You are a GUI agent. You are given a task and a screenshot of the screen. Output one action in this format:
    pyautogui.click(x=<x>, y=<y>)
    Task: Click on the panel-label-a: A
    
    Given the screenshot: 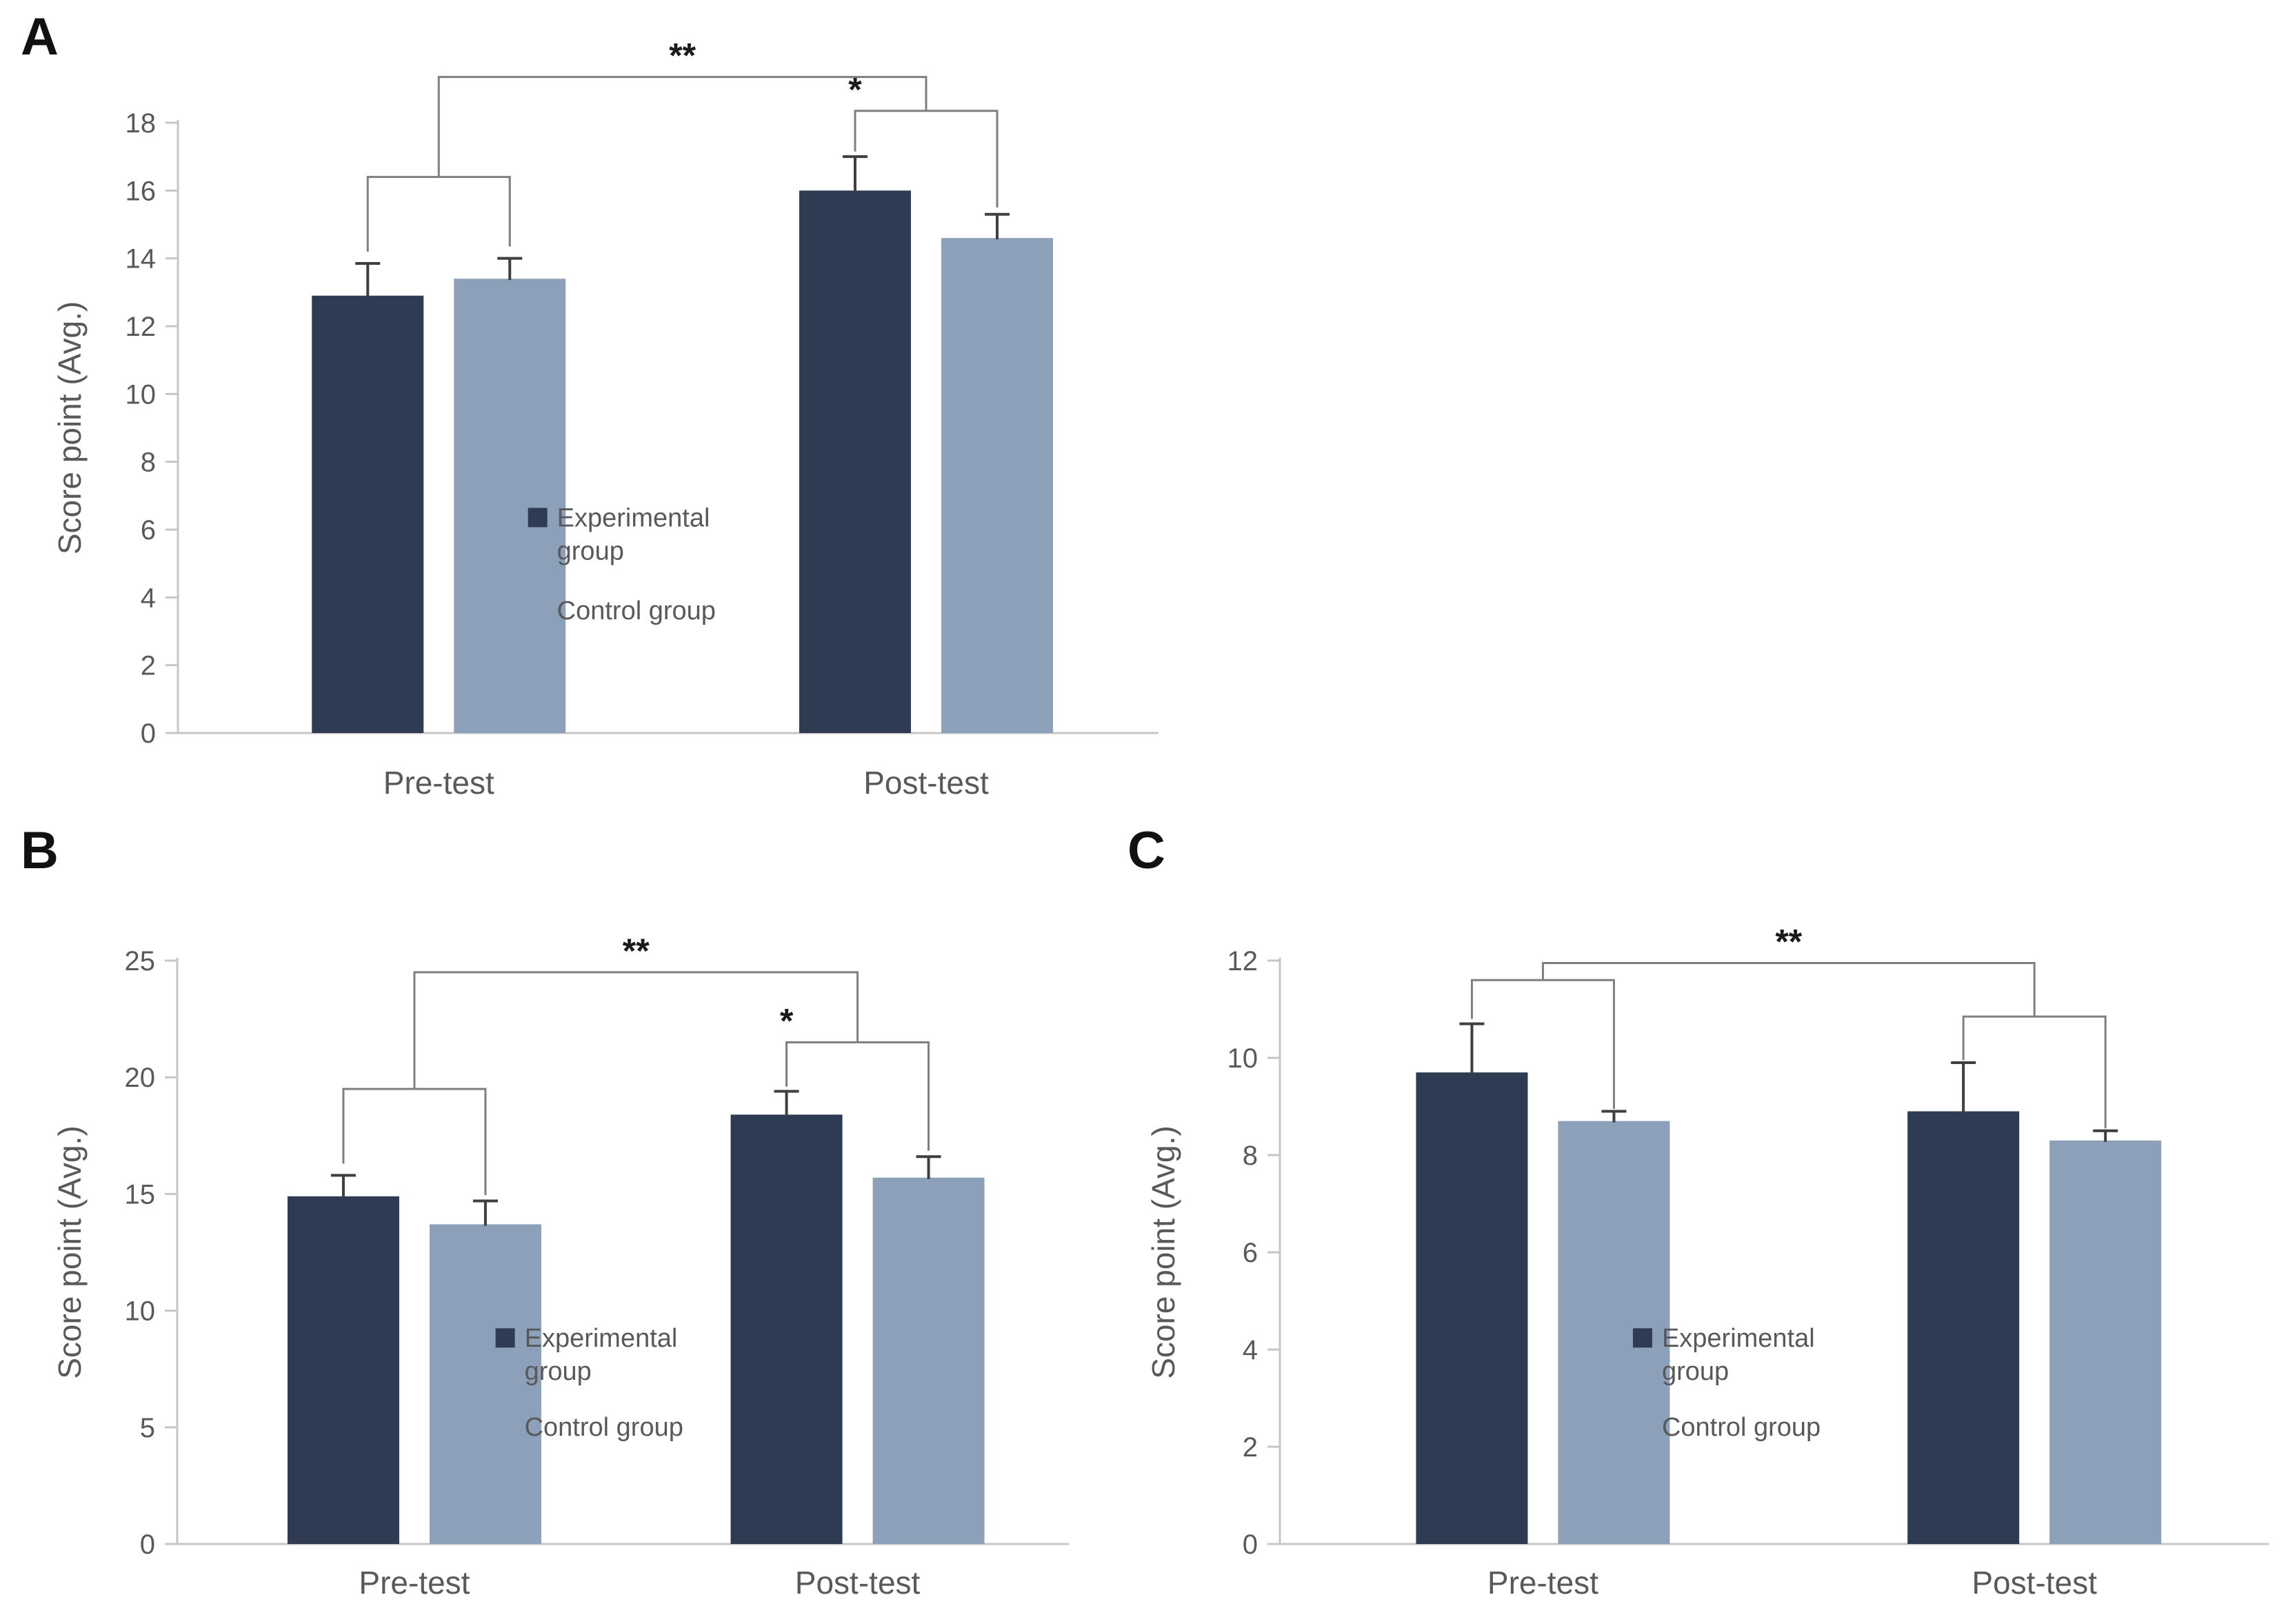 What is the action you would take?
    pyautogui.click(x=40, y=37)
    